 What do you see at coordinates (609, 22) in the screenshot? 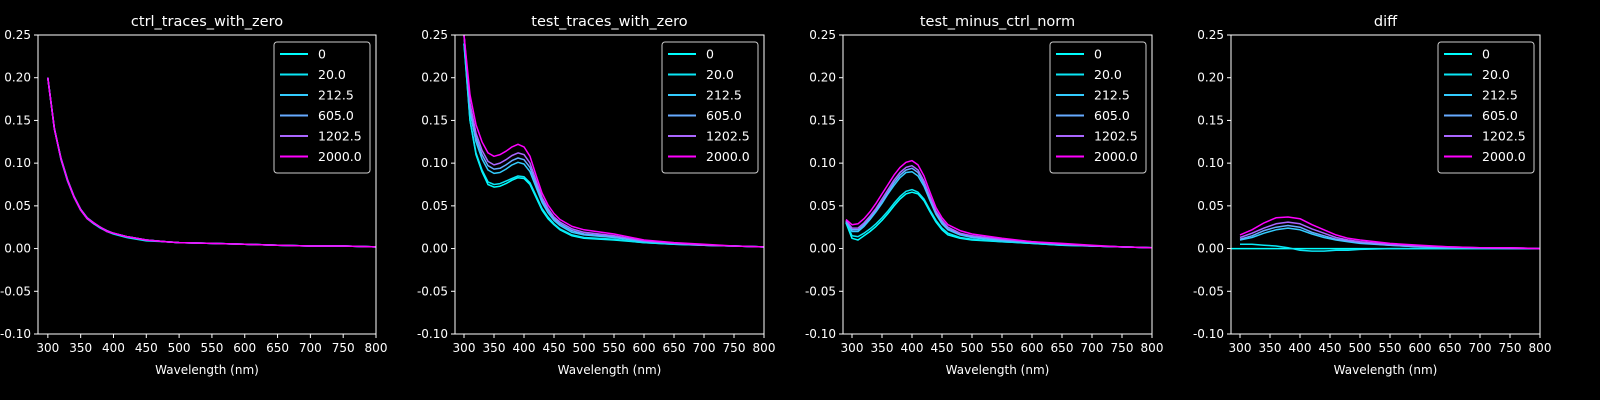
I see `chart-title: test_traces_with_zero` at bounding box center [609, 22].